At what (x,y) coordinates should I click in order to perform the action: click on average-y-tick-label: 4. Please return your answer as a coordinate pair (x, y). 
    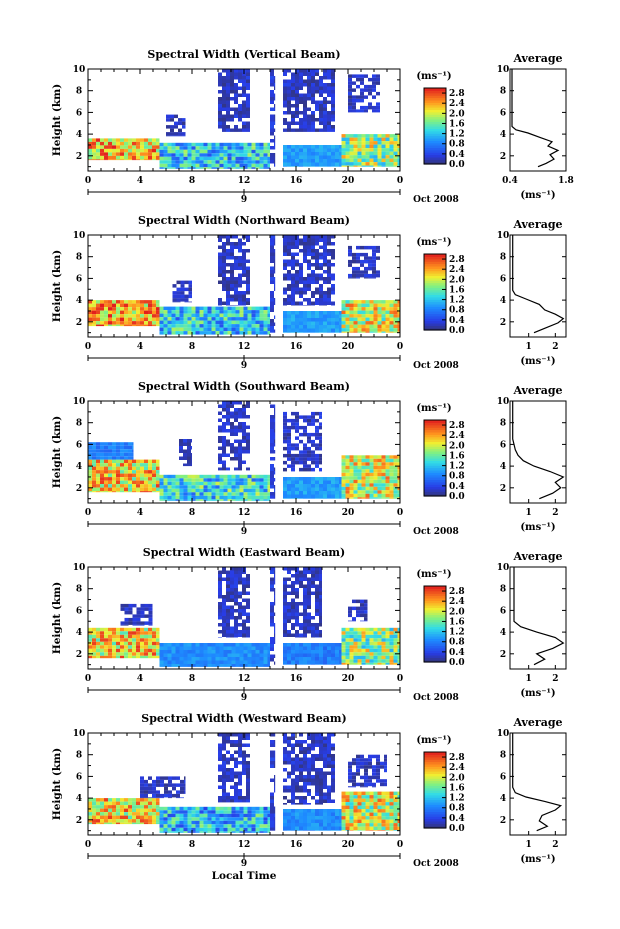
    Looking at the image, I should click on (503, 633).